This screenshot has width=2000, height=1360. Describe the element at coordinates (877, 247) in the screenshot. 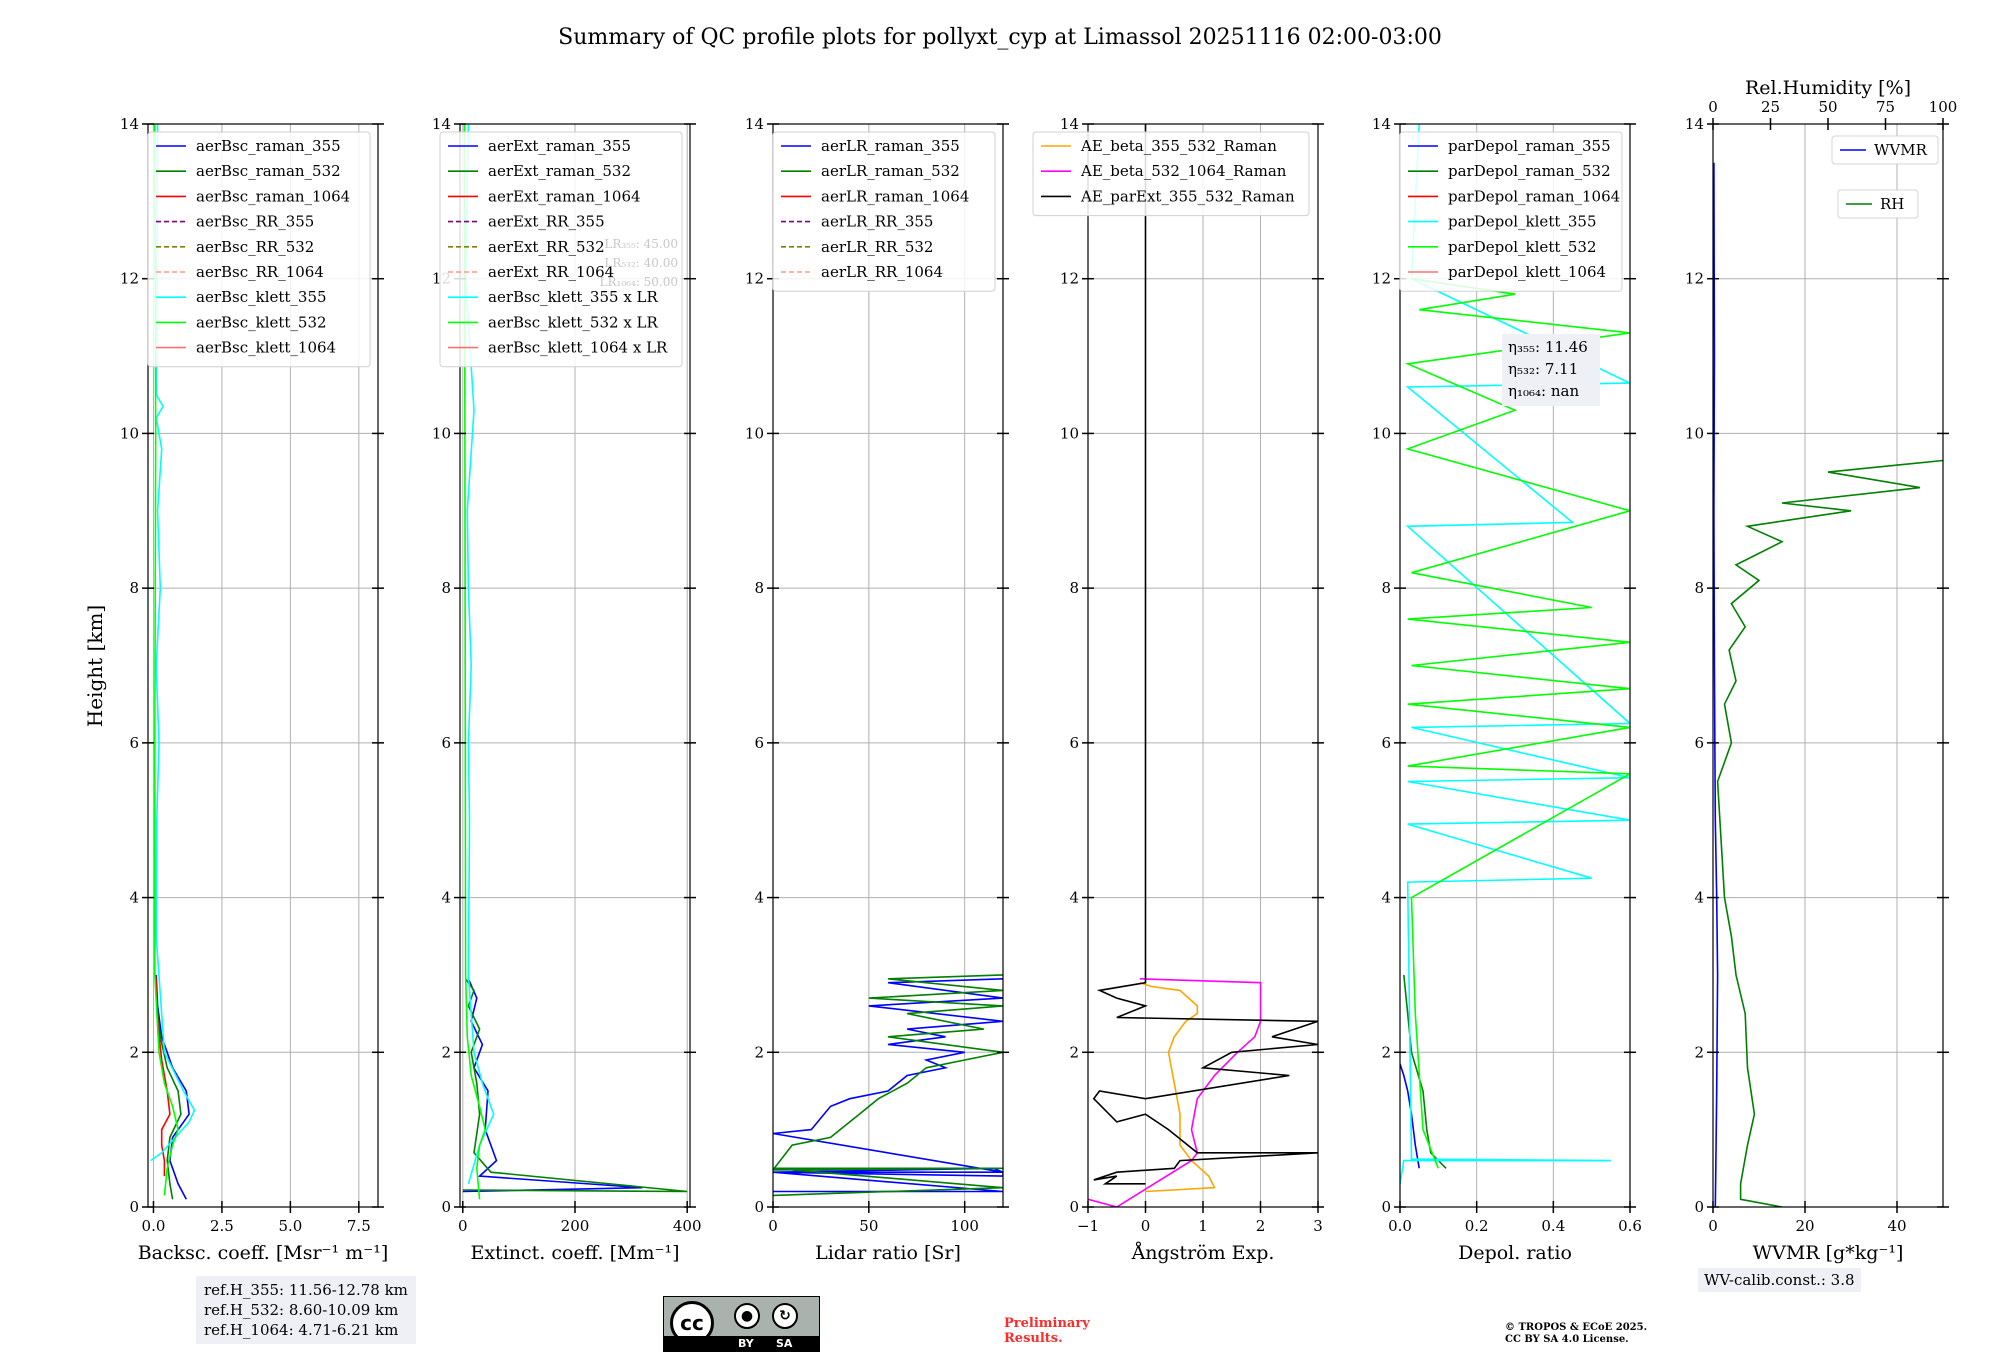

I see `legend-label-aerLR_RR_532: aerLR_RR_532` at that location.